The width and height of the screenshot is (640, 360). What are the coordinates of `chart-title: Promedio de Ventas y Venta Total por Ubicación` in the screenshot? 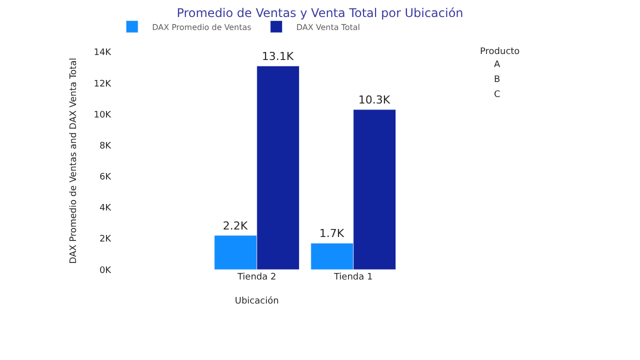 It's located at (320, 13).